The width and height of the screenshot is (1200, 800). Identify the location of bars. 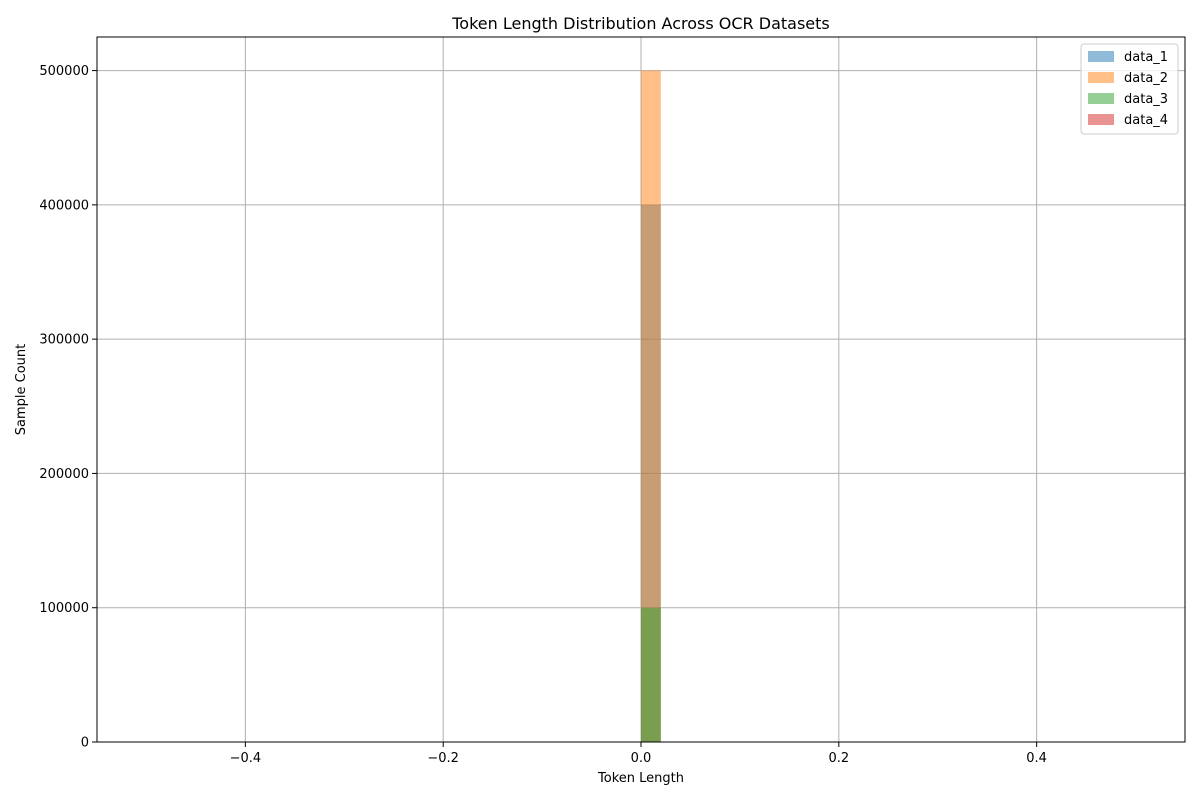
(651, 406).